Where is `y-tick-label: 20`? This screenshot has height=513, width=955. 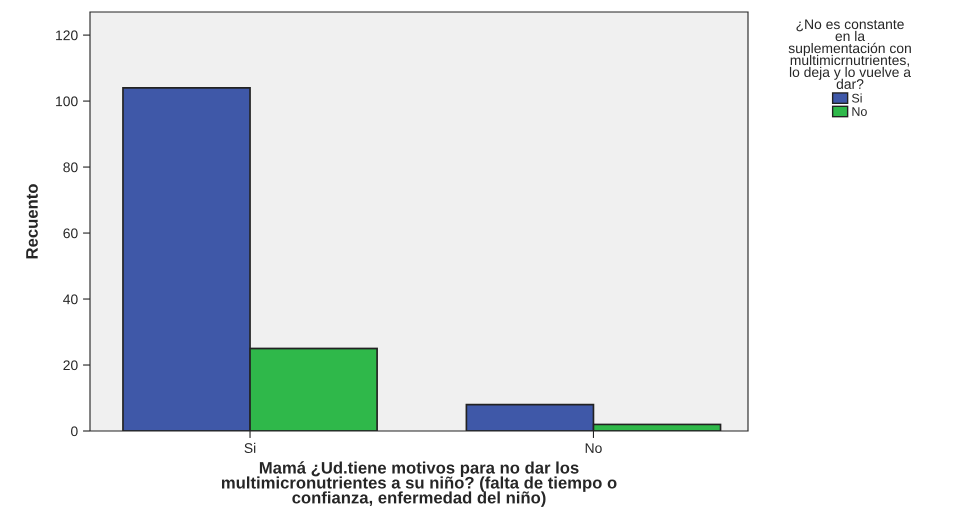 y-tick-label: 20 is located at coordinates (70, 365).